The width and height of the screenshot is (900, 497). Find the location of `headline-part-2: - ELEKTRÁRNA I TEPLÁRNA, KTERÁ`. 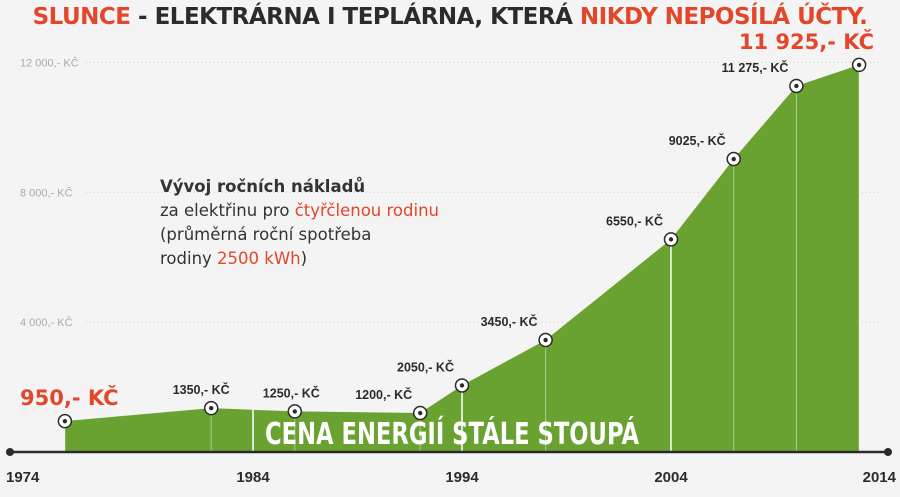

headline-part-2: - ELEKTRÁRNA I TEPLÁRNA, KTERÁ is located at coordinates (355, 17).